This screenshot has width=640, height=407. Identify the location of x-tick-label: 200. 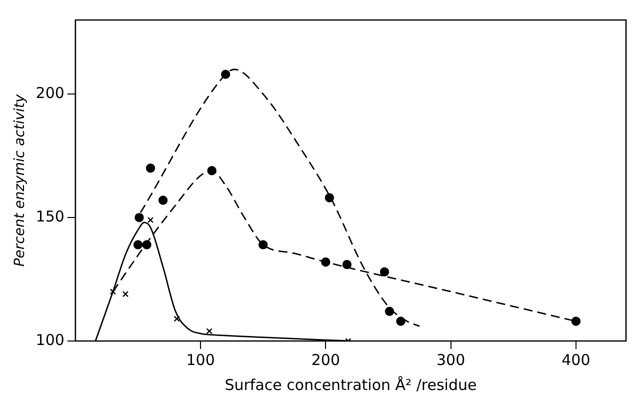
(325, 359).